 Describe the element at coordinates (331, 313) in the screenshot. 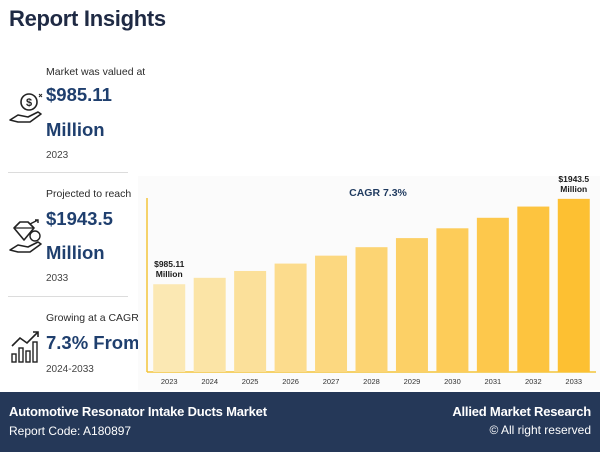

I see `bar-2027` at that location.